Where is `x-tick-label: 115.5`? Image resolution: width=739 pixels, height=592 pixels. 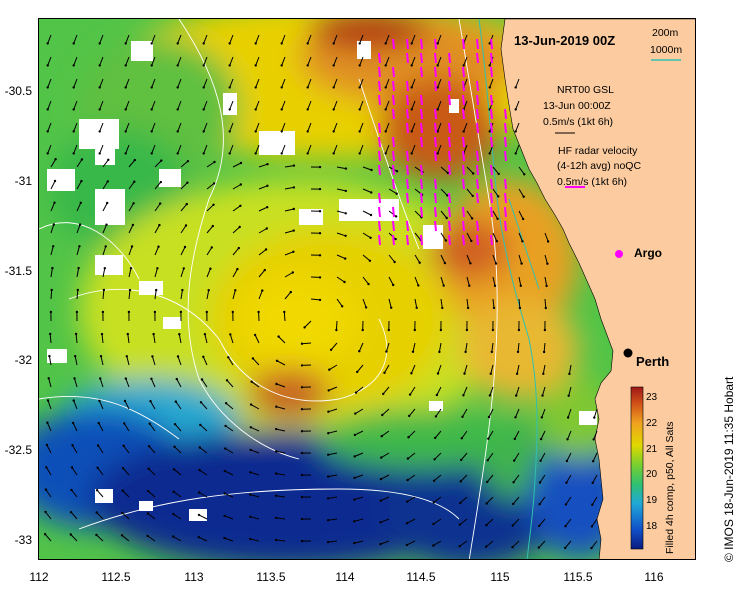
x-tick-label: 115.5 is located at coordinates (578, 577).